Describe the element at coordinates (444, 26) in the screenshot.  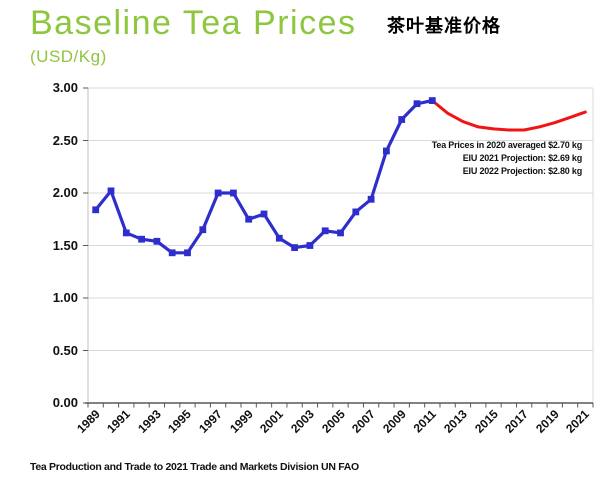
I see `page-title-chinese: 茶叶基准价格` at that location.